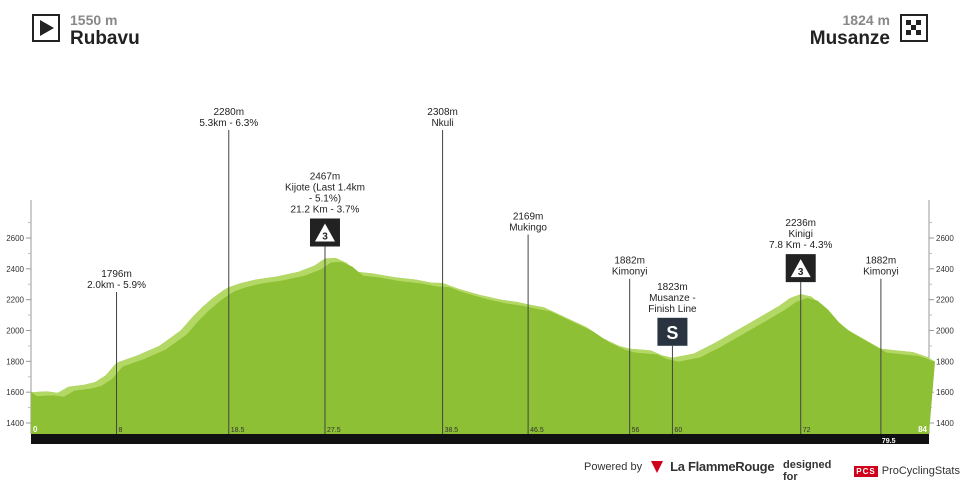 The width and height of the screenshot is (960, 483). What do you see at coordinates (15, 392) in the screenshot?
I see `y-tick-label-left: 1600` at bounding box center [15, 392].